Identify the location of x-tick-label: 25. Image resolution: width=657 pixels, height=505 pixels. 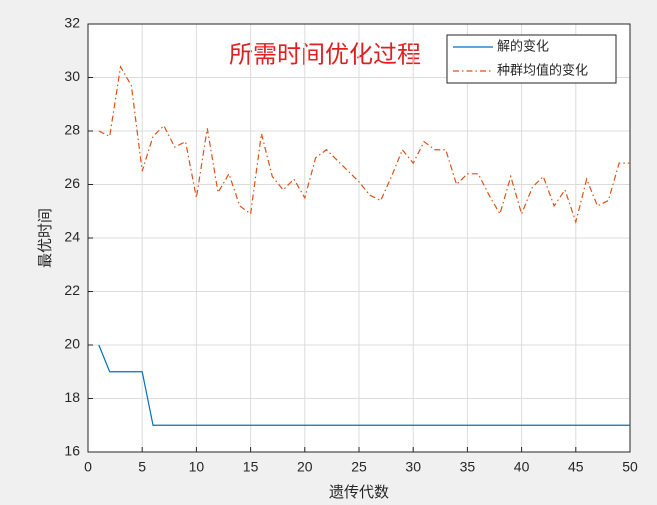
(359, 467).